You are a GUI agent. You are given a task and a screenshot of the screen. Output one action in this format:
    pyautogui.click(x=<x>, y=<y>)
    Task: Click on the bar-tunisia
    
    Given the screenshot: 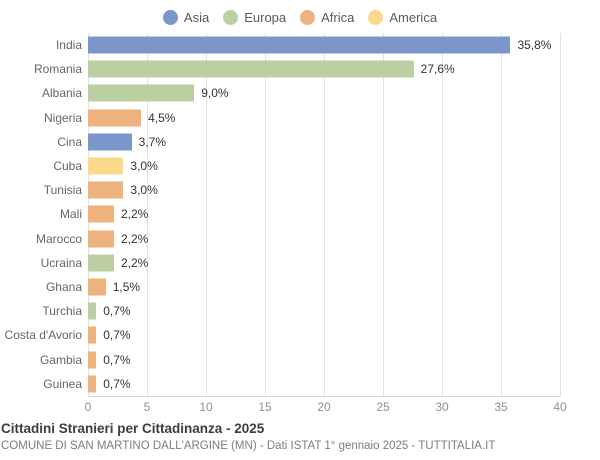 What is the action you would take?
    pyautogui.click(x=106, y=190)
    